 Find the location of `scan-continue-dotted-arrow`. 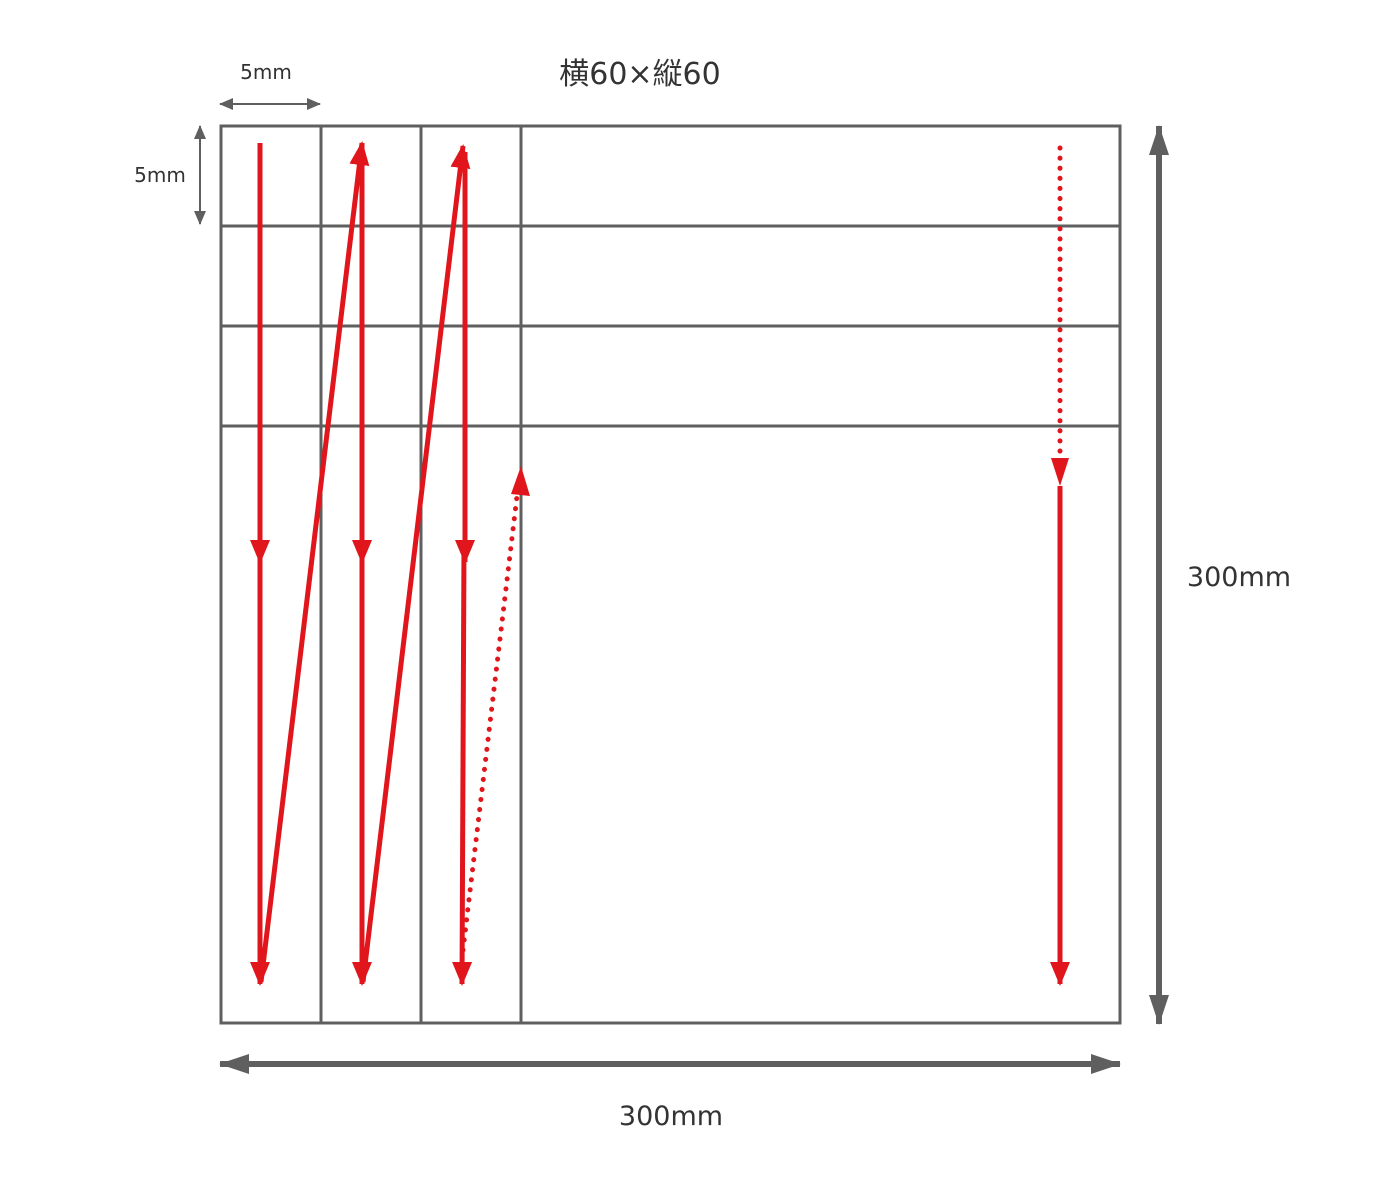

scan-continue-dotted-arrow is located at coordinates (490, 723).